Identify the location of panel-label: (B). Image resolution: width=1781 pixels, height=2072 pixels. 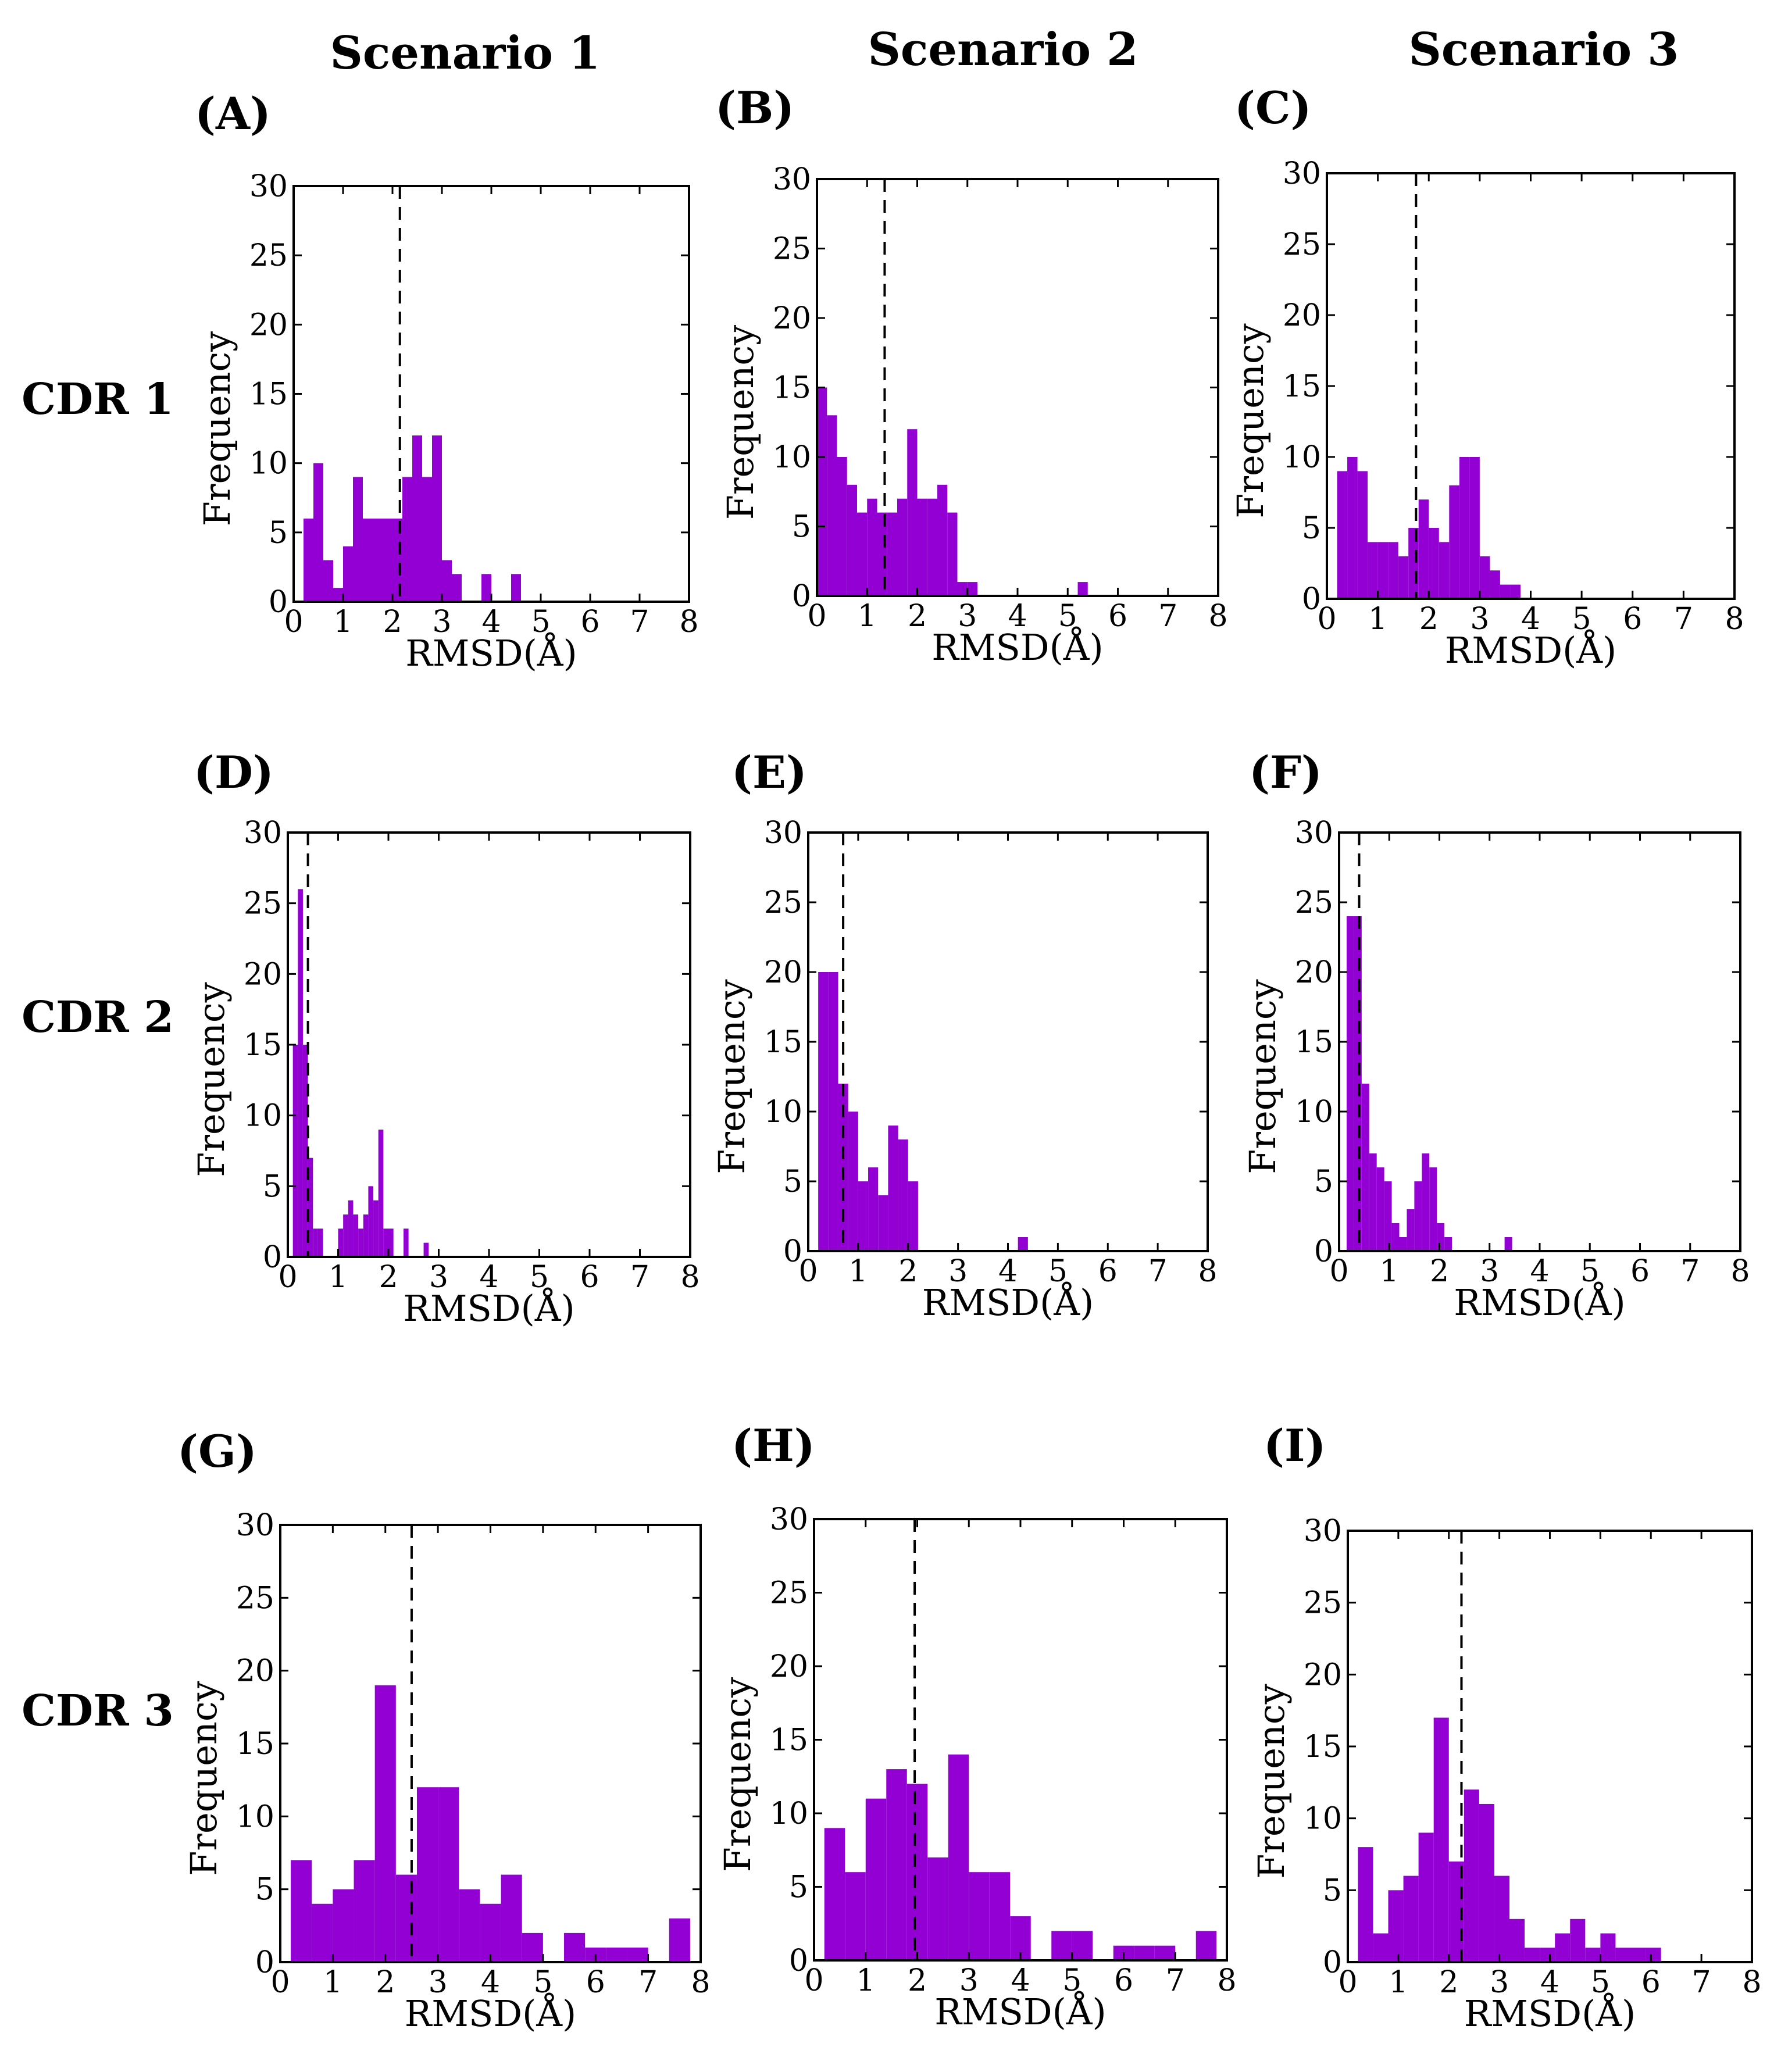
(754, 108).